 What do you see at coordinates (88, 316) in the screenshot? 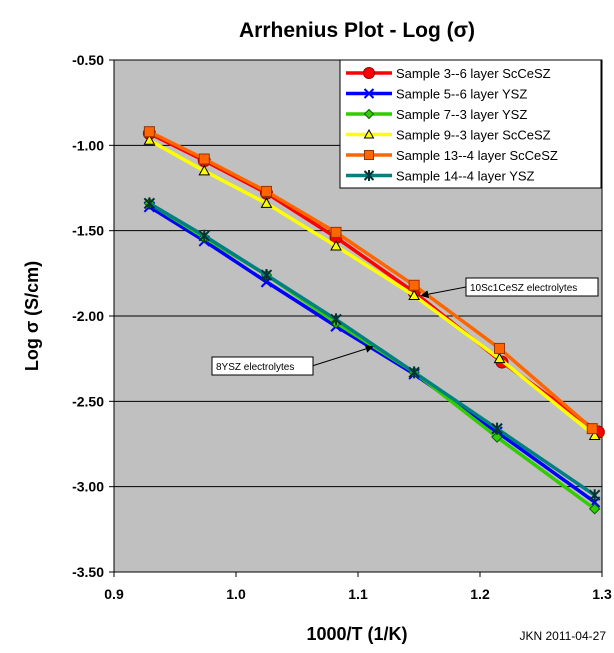
I see `y-tick-label: -2.00` at bounding box center [88, 316].